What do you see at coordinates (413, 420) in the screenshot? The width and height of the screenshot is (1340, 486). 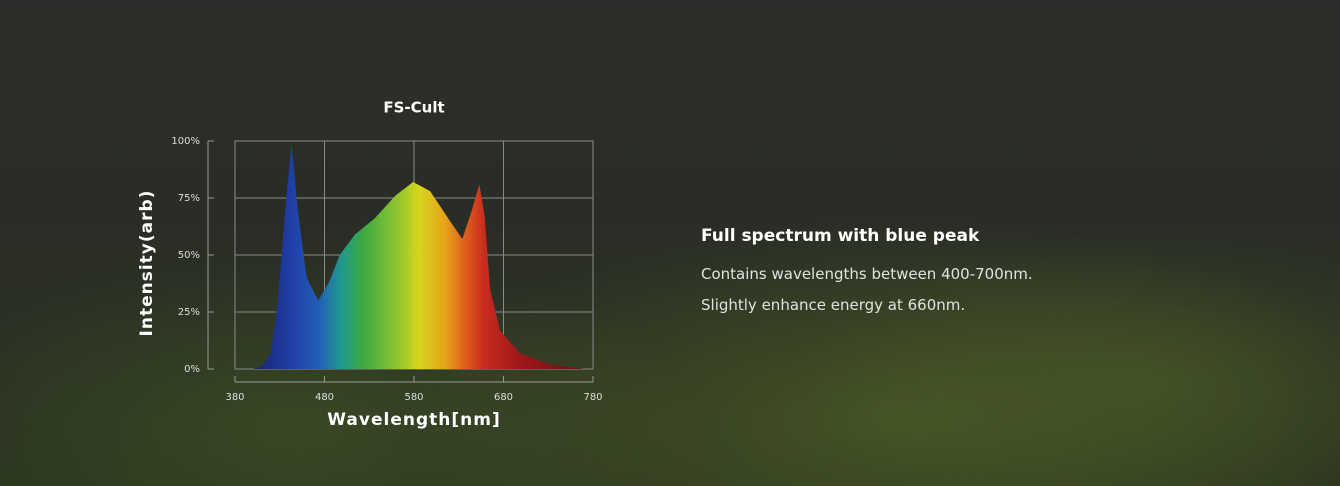 I see `x-axis-label: Wavelength[nm]` at bounding box center [413, 420].